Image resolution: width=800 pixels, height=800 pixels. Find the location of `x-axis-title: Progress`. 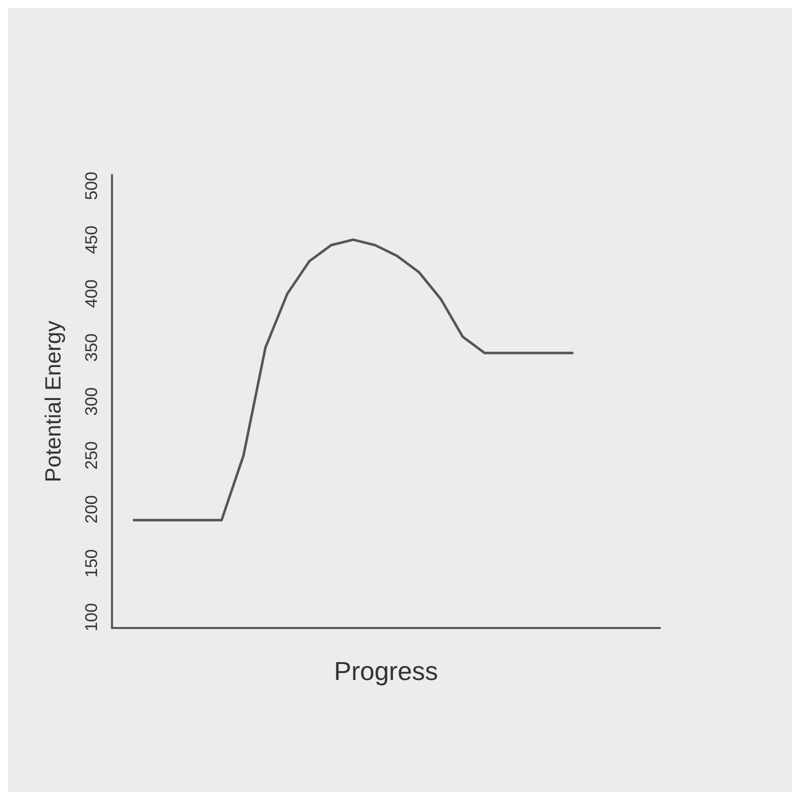

x-axis-title: Progress is located at coordinates (386, 671).